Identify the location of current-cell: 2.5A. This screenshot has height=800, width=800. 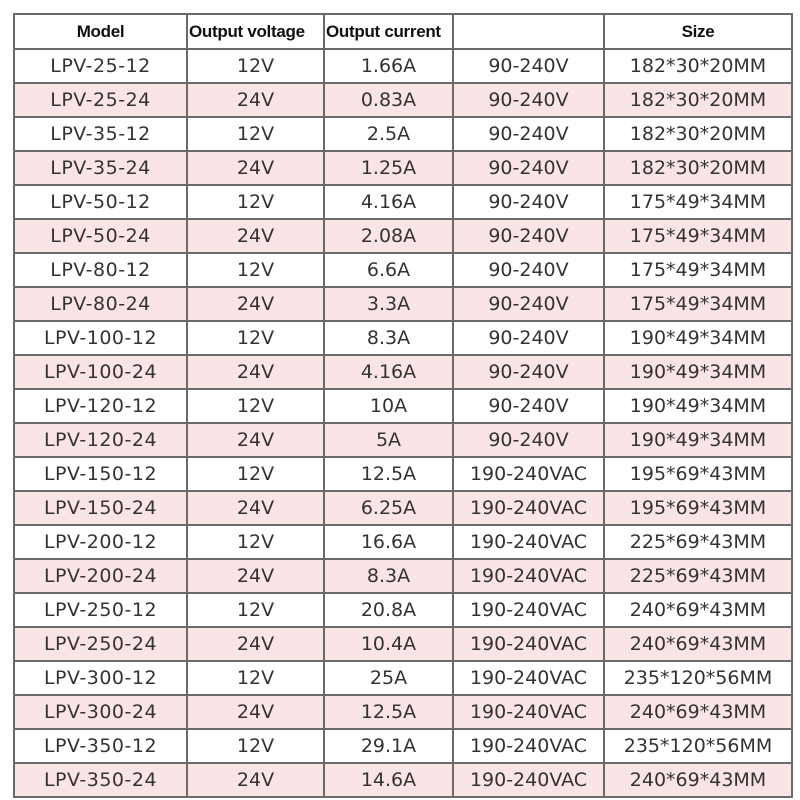
(388, 134).